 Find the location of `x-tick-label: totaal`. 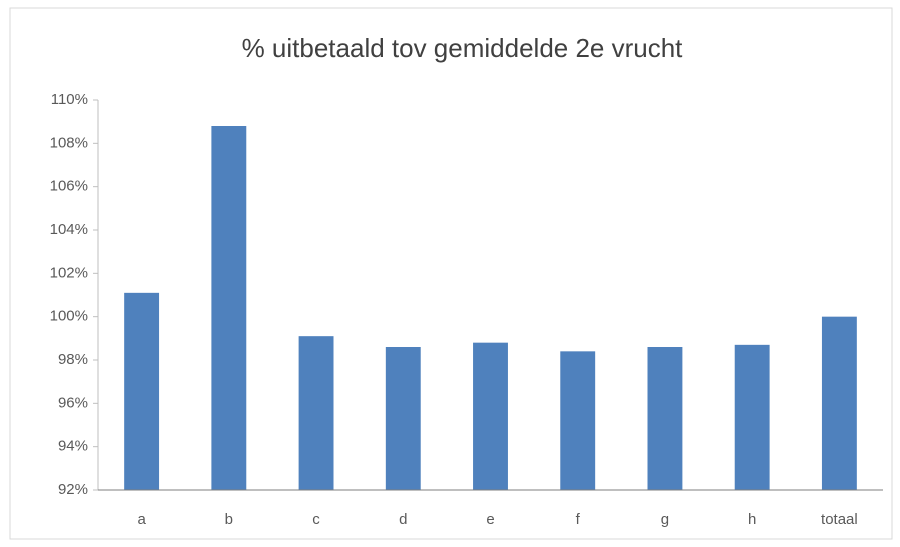

x-tick-label: totaal is located at coordinates (839, 519).